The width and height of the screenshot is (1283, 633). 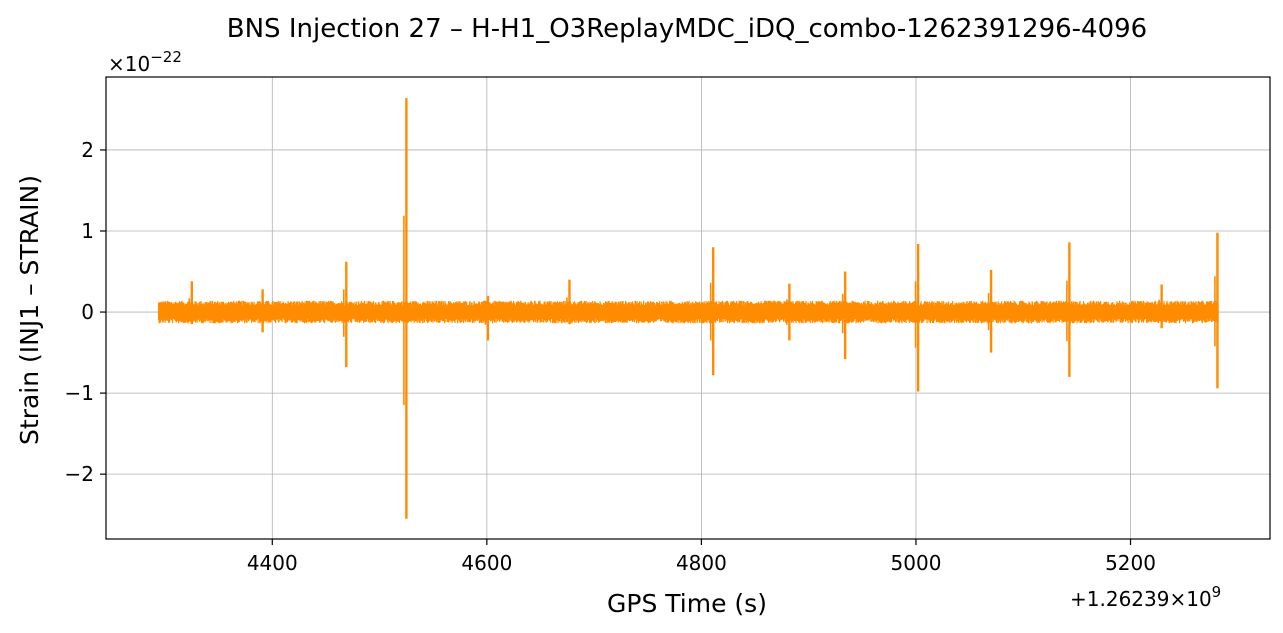 I want to click on y-tick-label: −1, so click(x=79, y=393).